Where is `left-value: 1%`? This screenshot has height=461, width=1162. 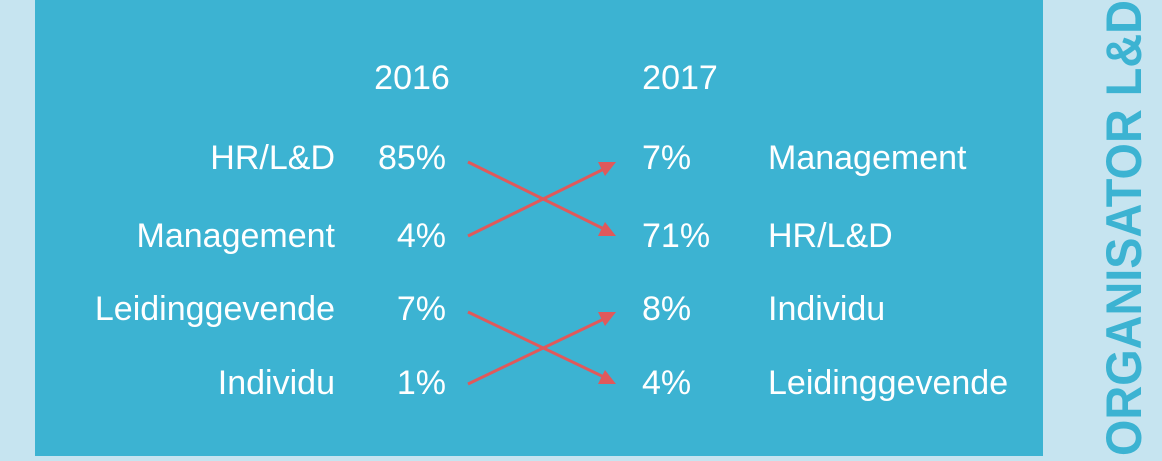 left-value: 1% is located at coordinates (421, 383).